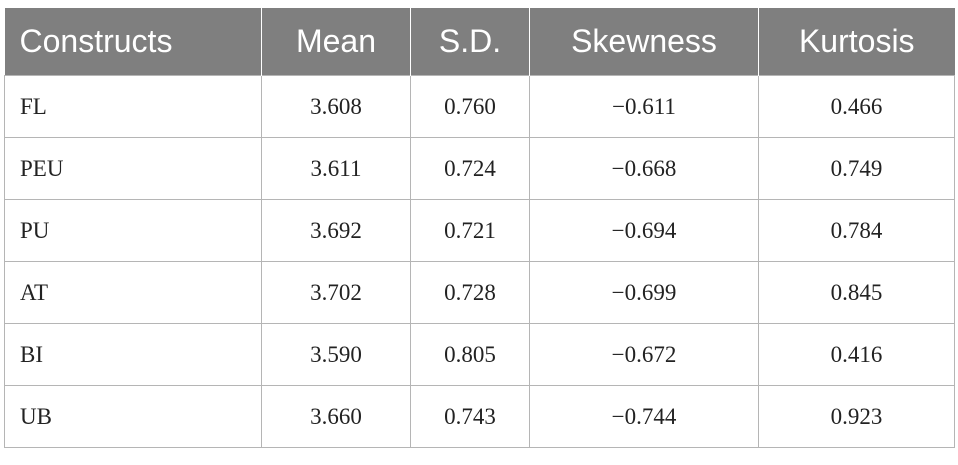 Image resolution: width=958 pixels, height=465 pixels. Describe the element at coordinates (644, 230) in the screenshot. I see `cell-skewness: −0.694` at that location.